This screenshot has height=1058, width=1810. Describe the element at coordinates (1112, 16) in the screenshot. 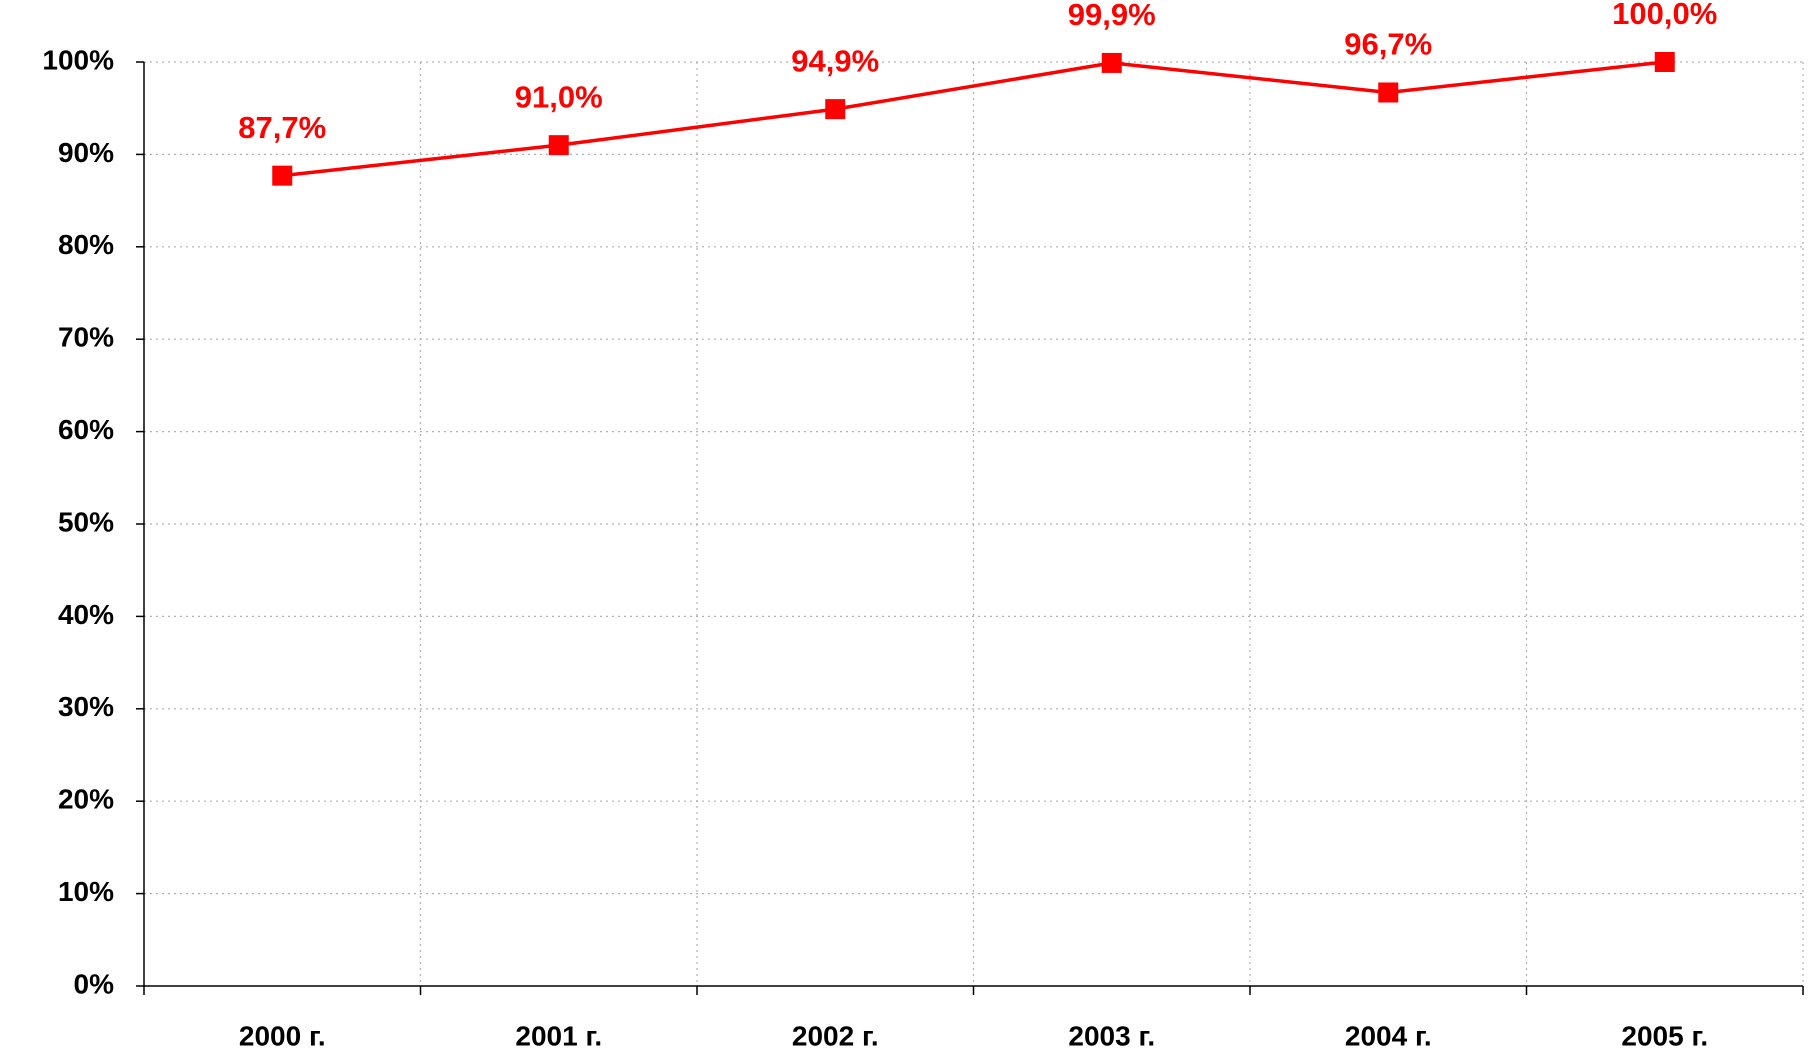

I see `data-label: 99,9%` at that location.